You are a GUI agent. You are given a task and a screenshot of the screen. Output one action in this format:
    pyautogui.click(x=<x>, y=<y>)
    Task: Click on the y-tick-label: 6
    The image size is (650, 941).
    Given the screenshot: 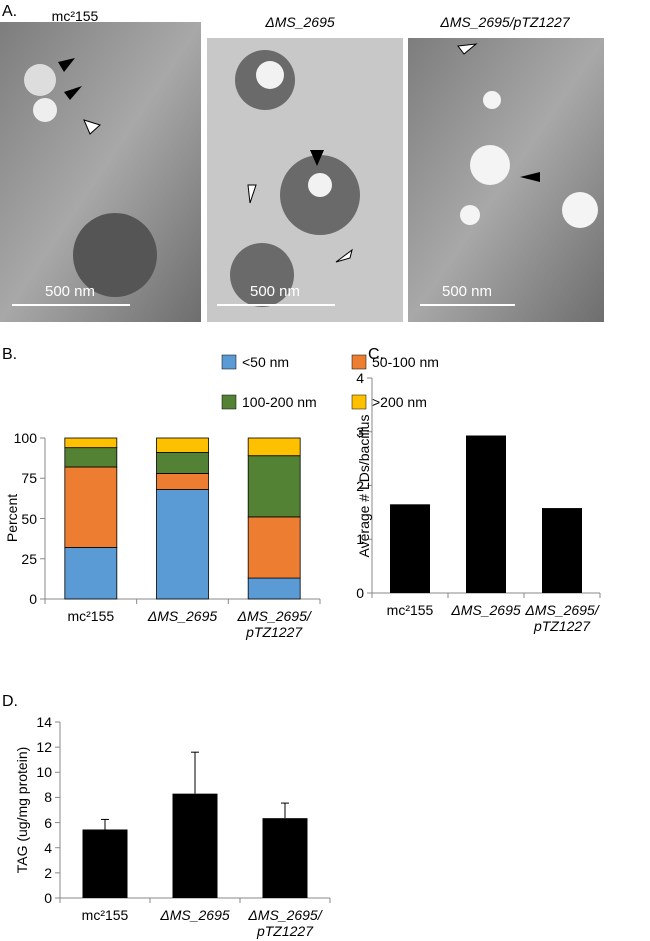 What is the action you would take?
    pyautogui.click(x=48, y=822)
    